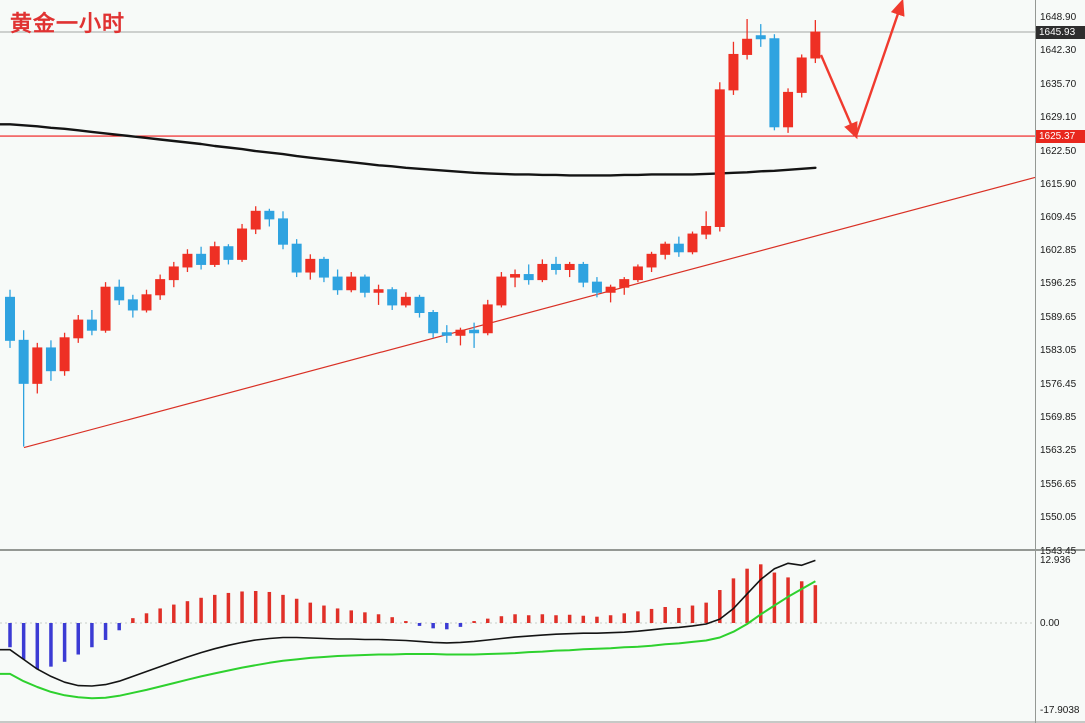 This screenshot has height=723, width=1085. What do you see at coordinates (1058, 284) in the screenshot?
I see `price-axis-label: 1596.25` at bounding box center [1058, 284].